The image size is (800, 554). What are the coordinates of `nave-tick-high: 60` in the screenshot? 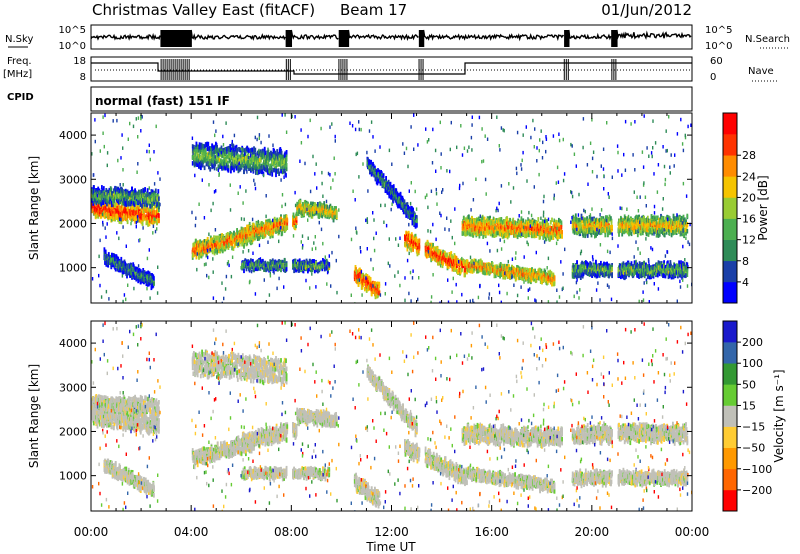 It's located at (716, 61).